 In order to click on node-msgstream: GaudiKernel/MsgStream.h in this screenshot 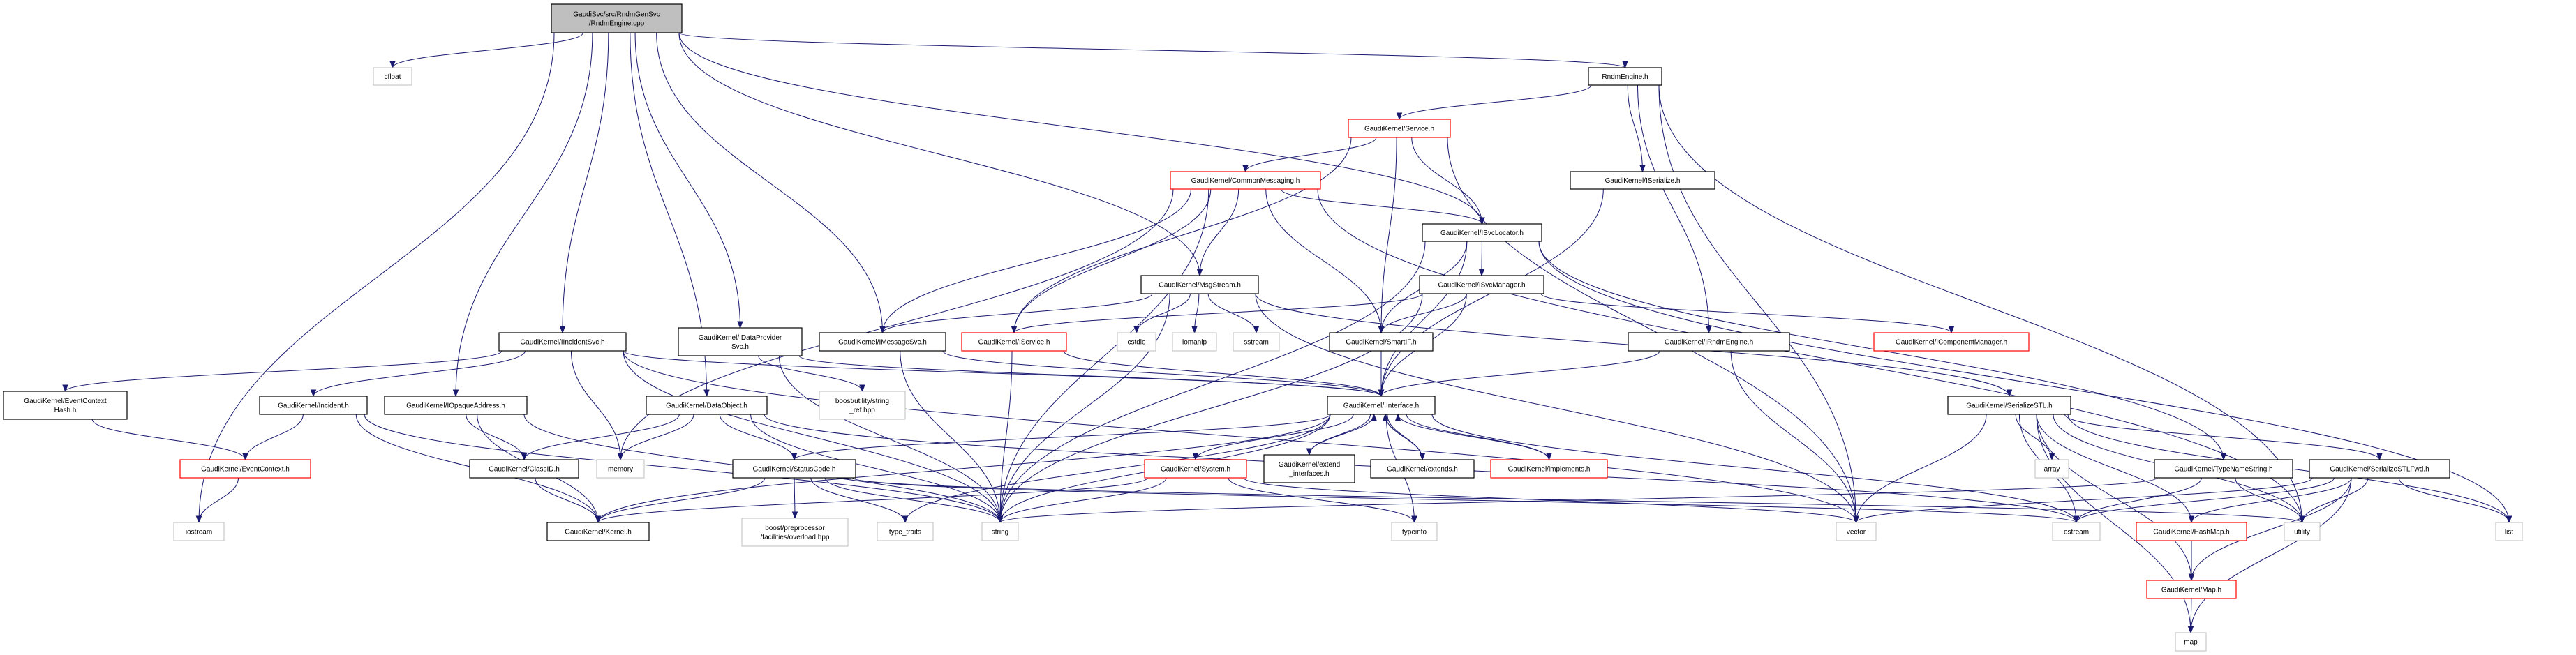, I will do `click(1199, 284)`.